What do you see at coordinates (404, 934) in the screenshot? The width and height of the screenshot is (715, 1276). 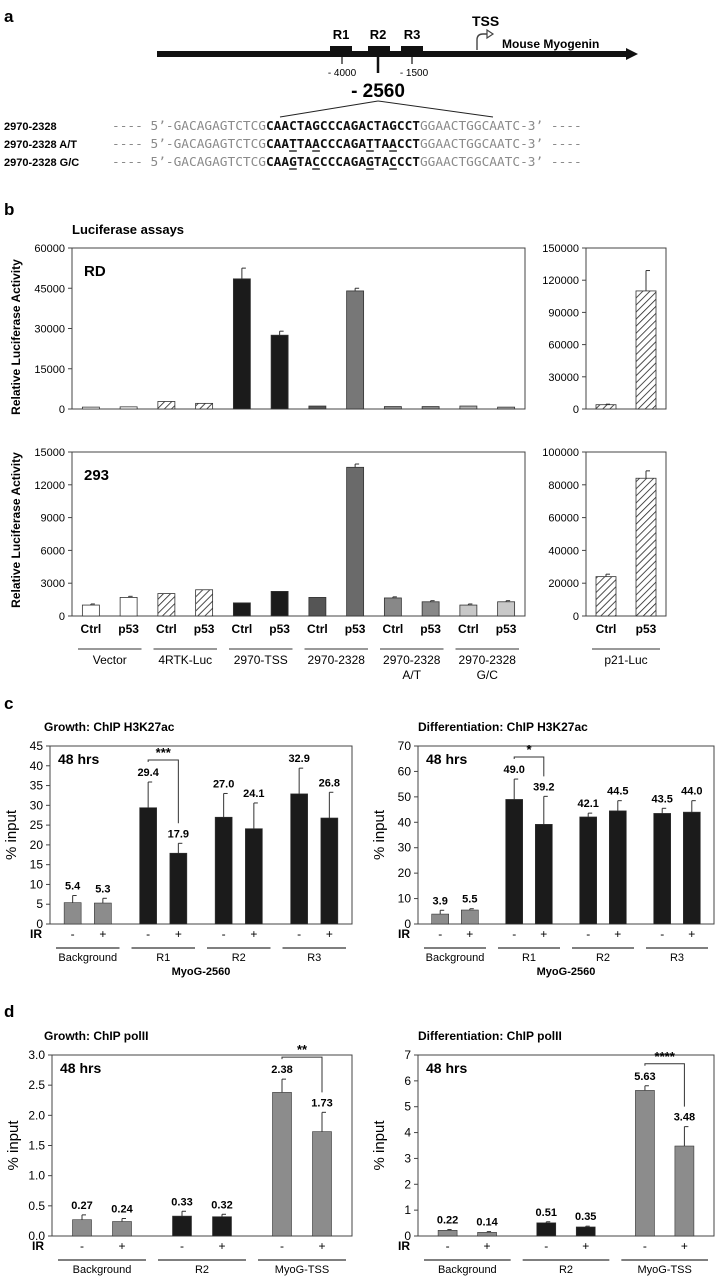 I see `ir-label: IR` at bounding box center [404, 934].